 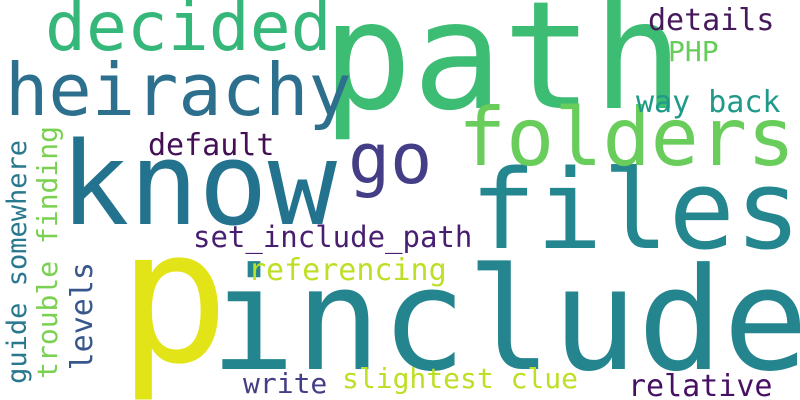 What do you see at coordinates (188, 33) in the screenshot?
I see `word-decided: decided` at bounding box center [188, 33].